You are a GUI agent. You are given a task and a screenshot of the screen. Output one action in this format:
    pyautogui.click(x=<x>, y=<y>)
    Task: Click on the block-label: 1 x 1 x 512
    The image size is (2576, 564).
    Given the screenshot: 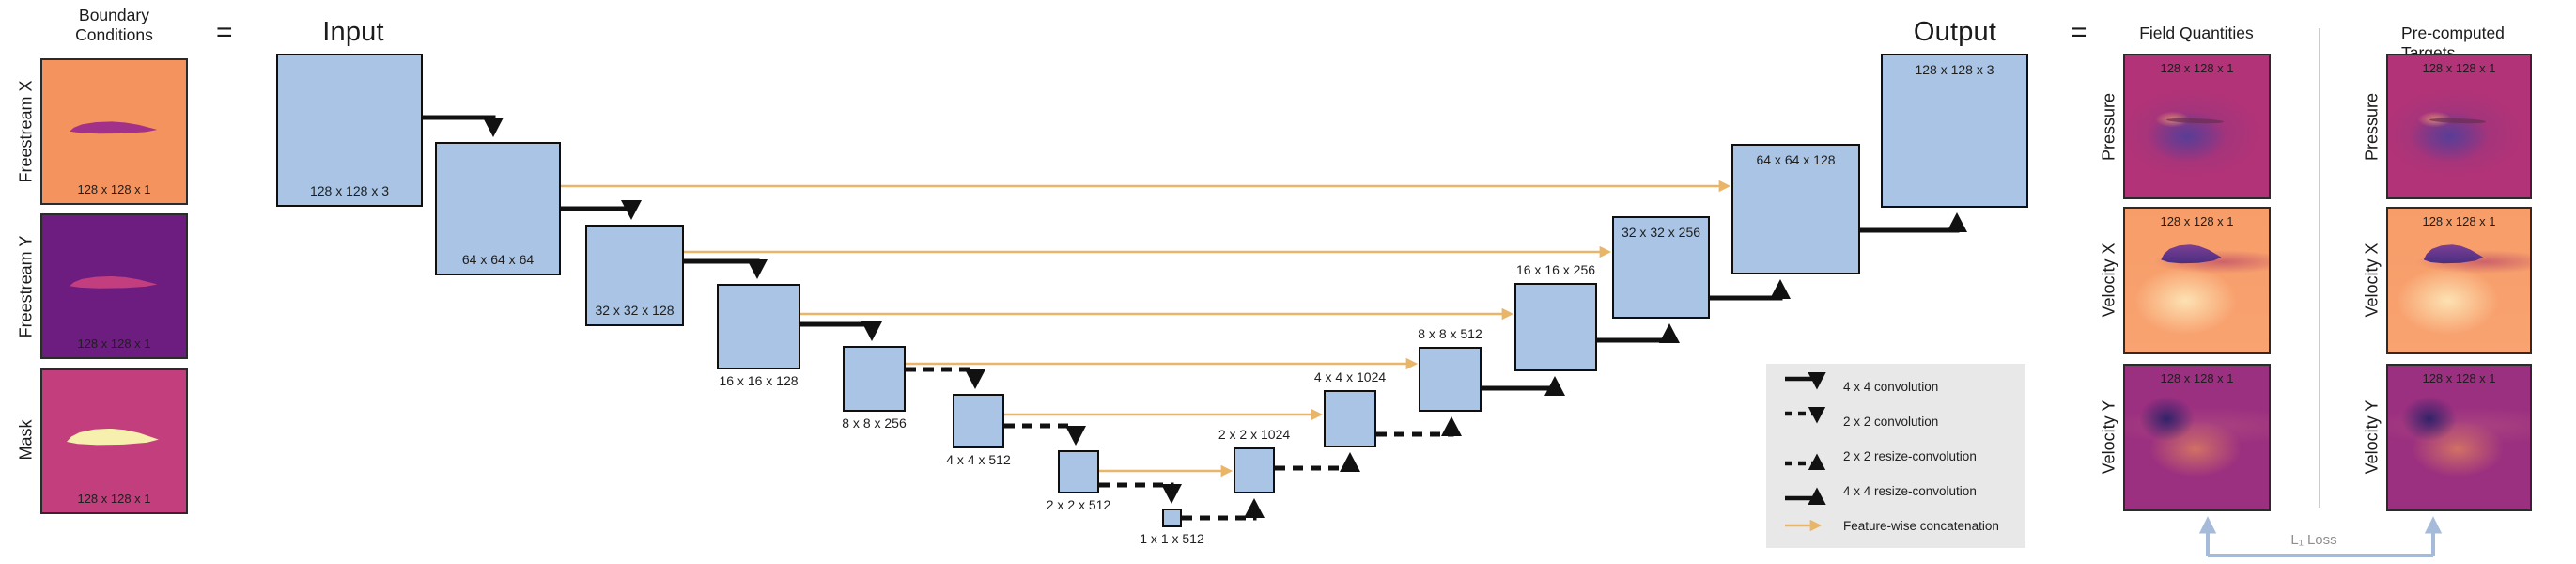 What is the action you would take?
    pyautogui.click(x=1172, y=538)
    